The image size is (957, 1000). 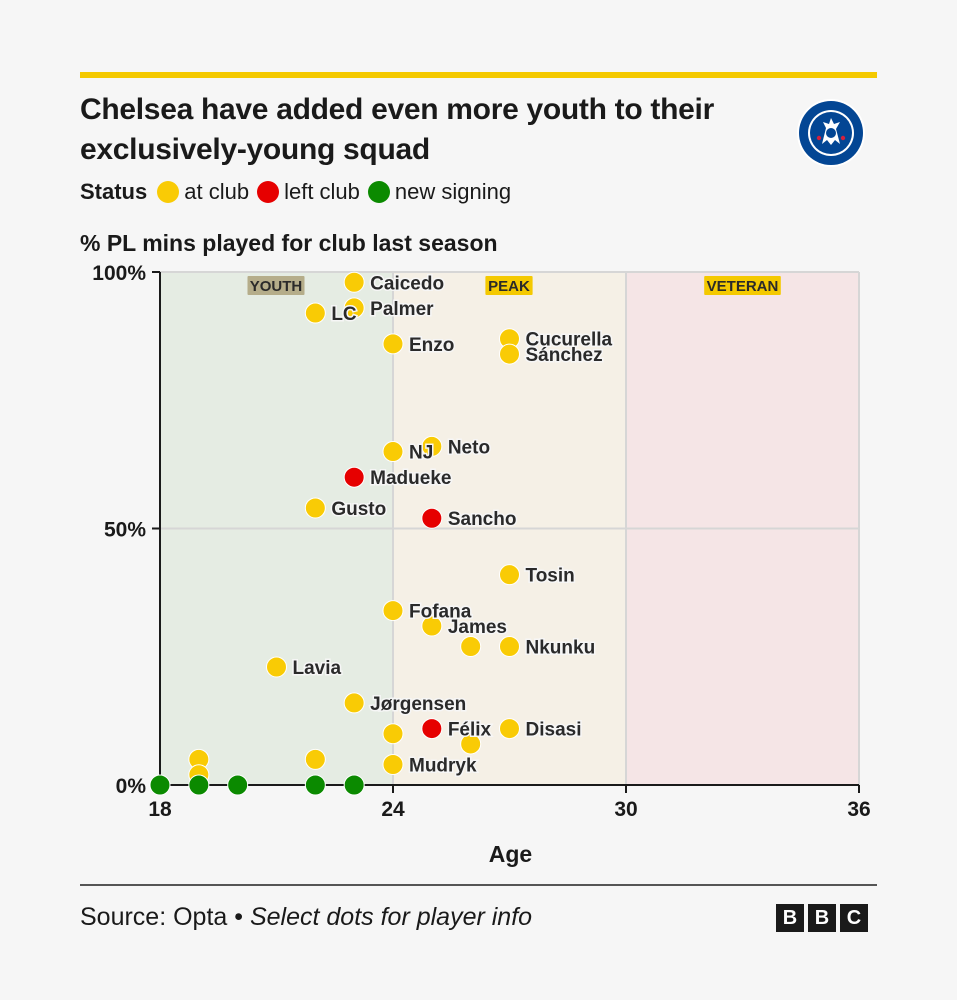 What do you see at coordinates (469, 447) in the screenshot?
I see `player-label-neto: Neto` at bounding box center [469, 447].